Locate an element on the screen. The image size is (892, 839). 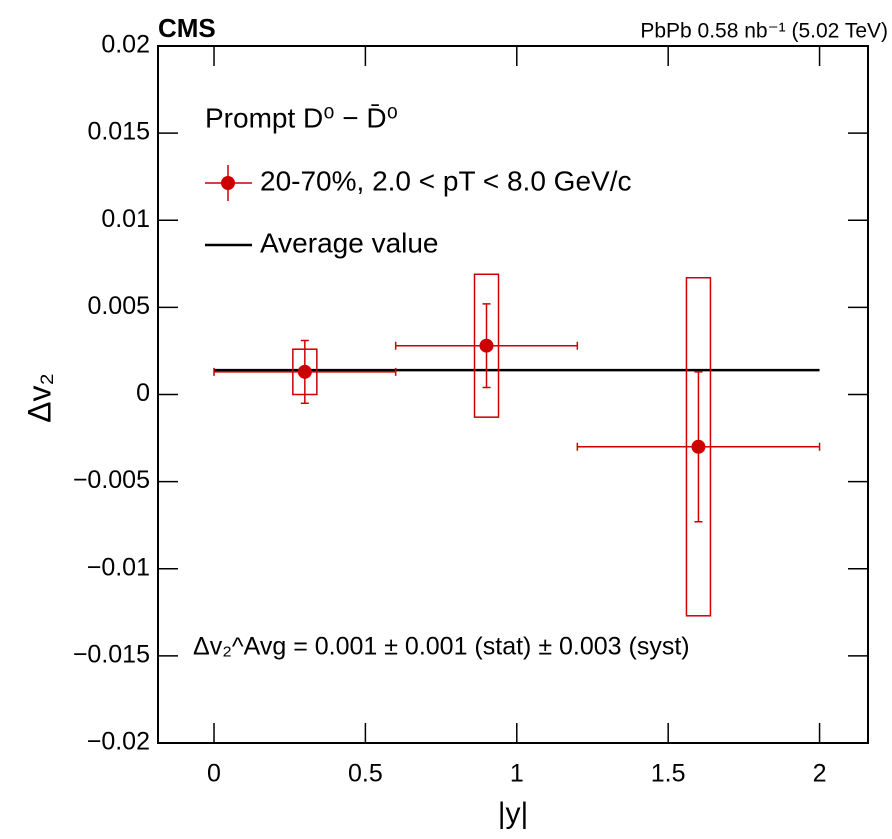
legend-label: 20-70%, 2.0 < pT < 8.0 GeV/c is located at coordinates (446, 180).